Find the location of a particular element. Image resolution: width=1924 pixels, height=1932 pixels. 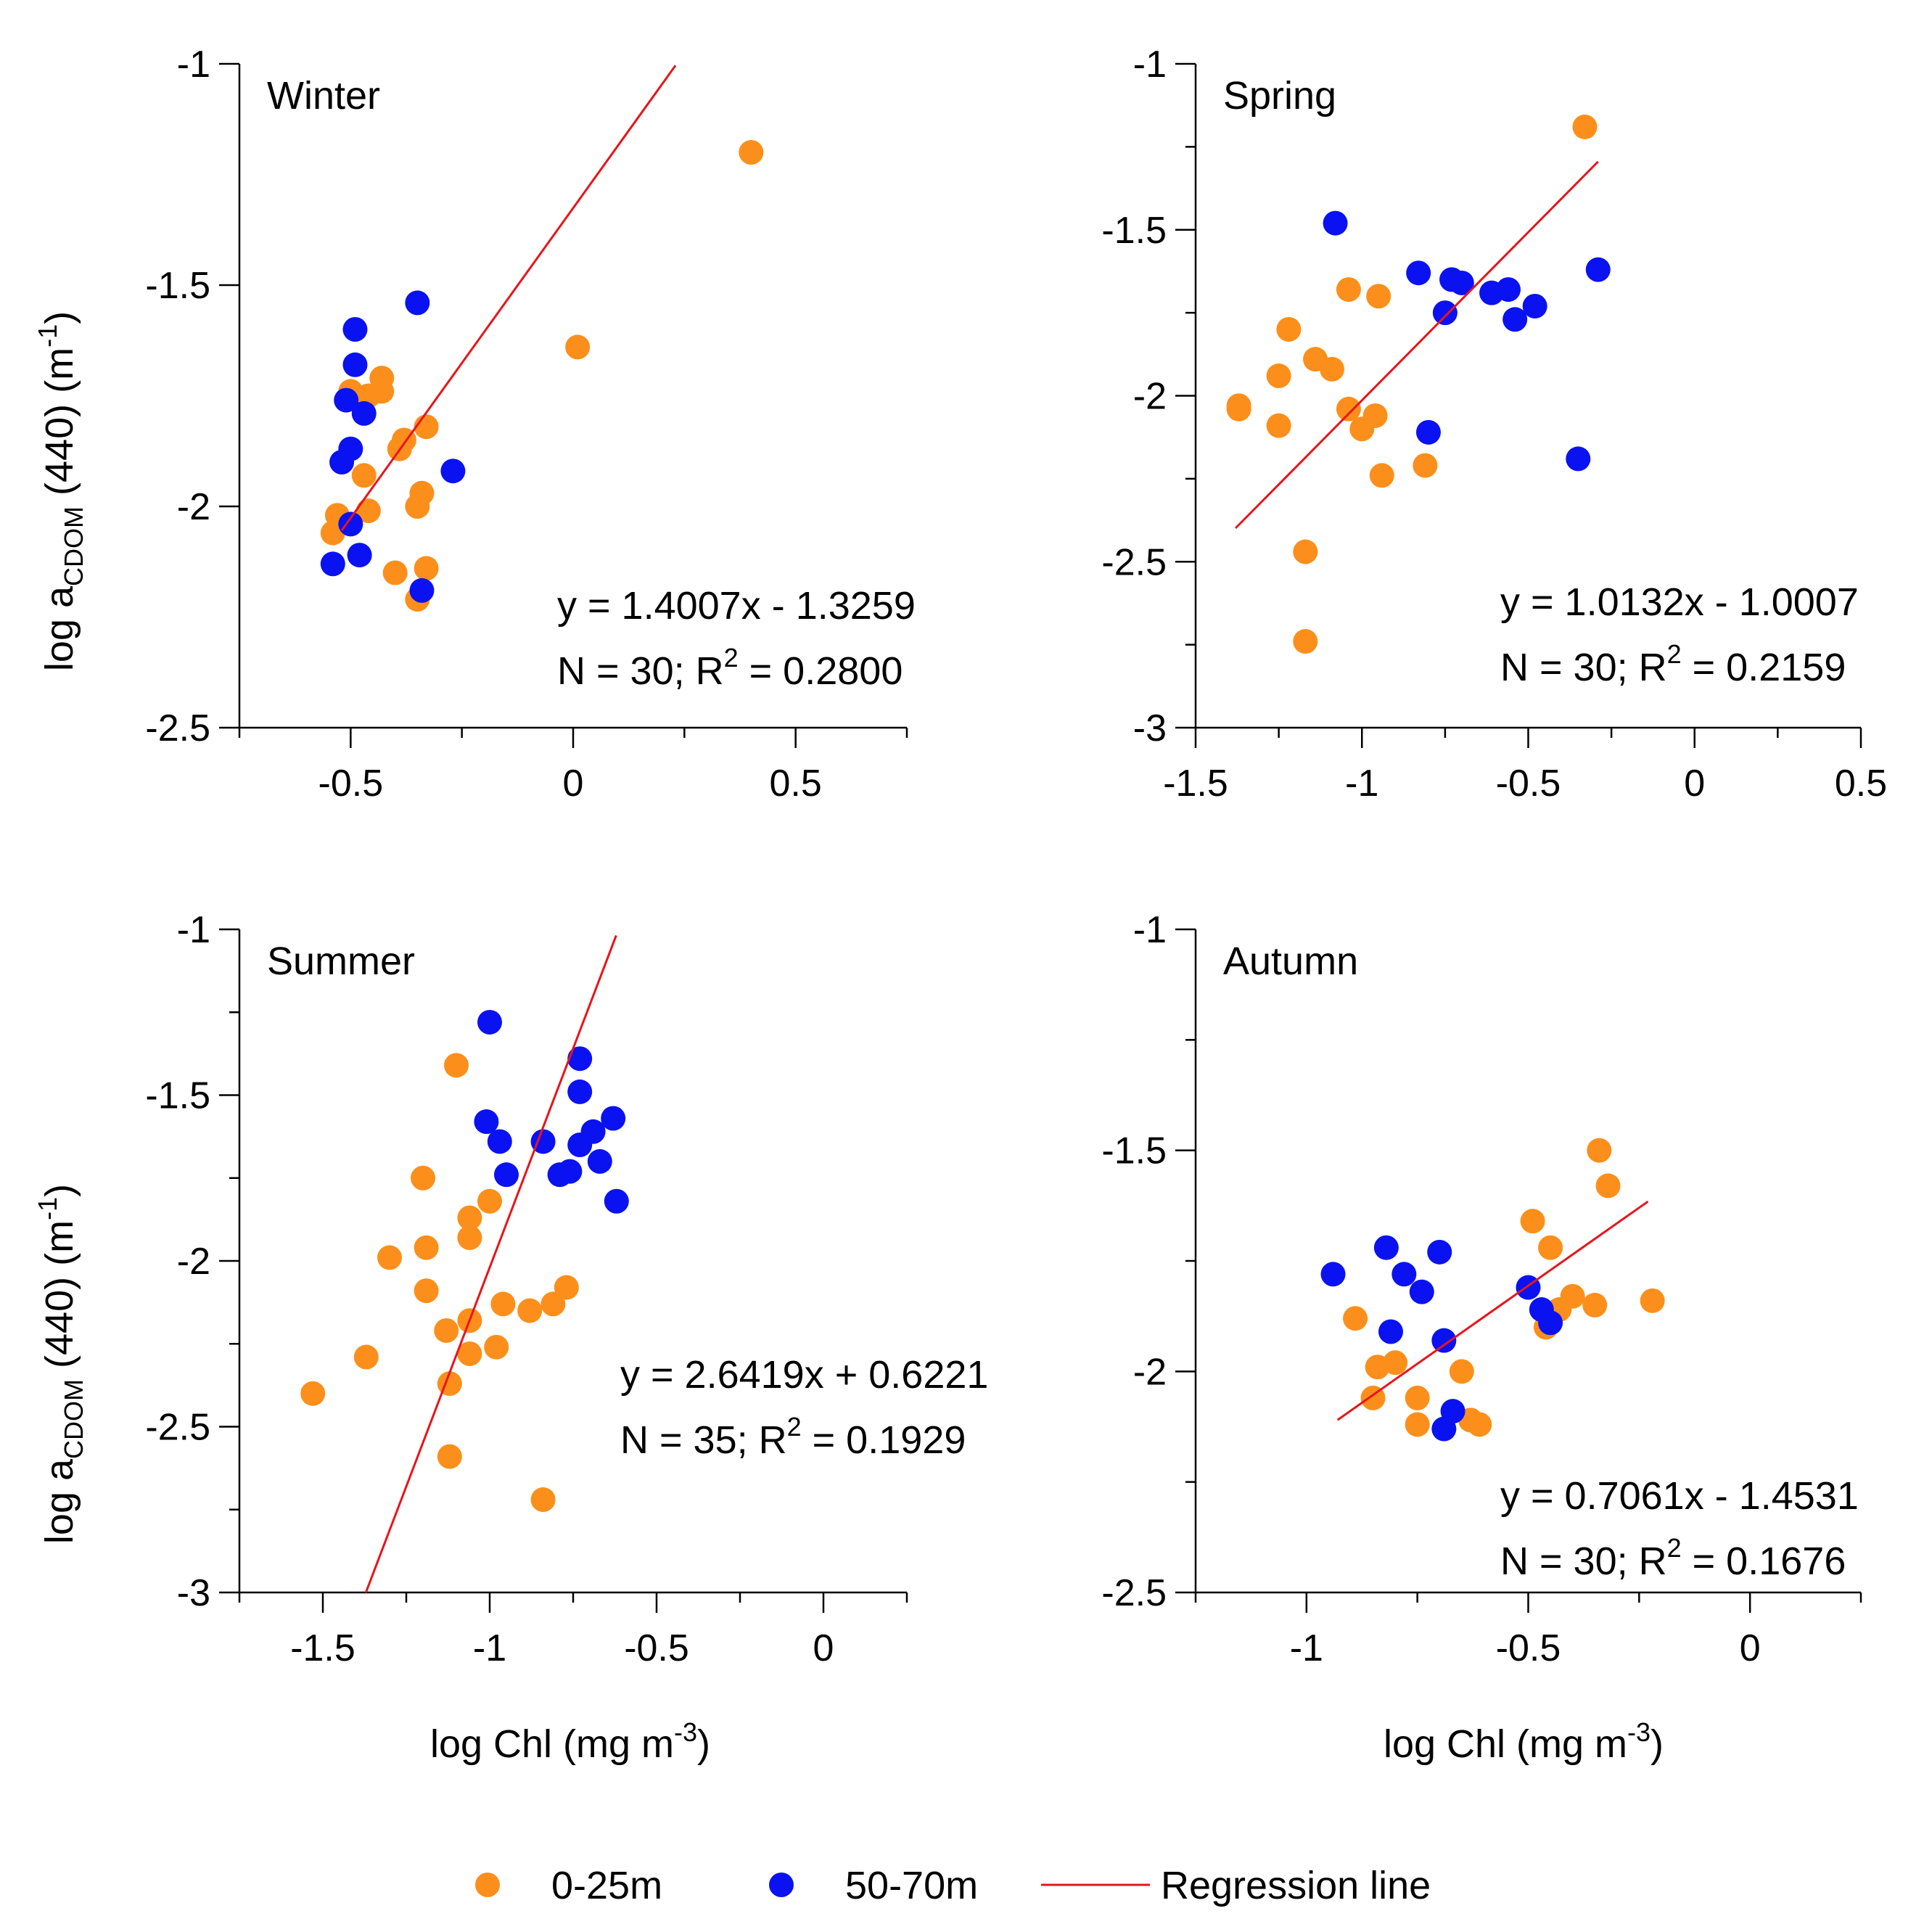

x-axis-label-right: log Chl (mg m-3) is located at coordinates (1524, 1741).